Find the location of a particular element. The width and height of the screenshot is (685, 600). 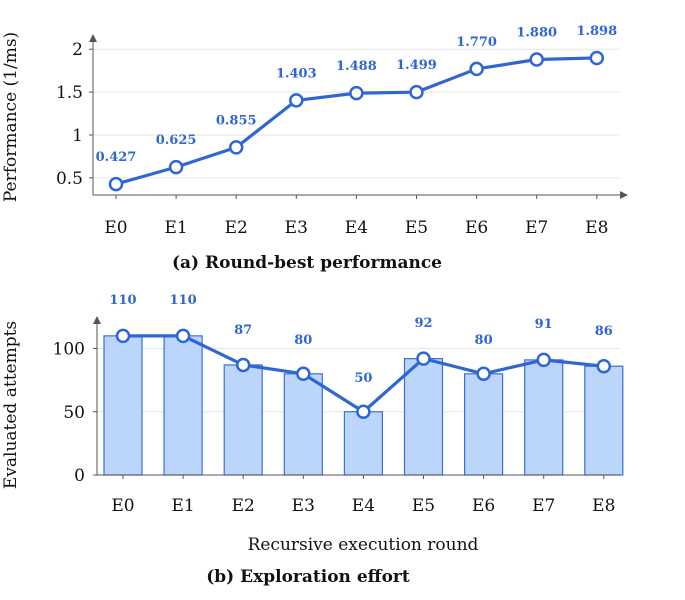

x-tick-label-a: E4 is located at coordinates (356, 228).